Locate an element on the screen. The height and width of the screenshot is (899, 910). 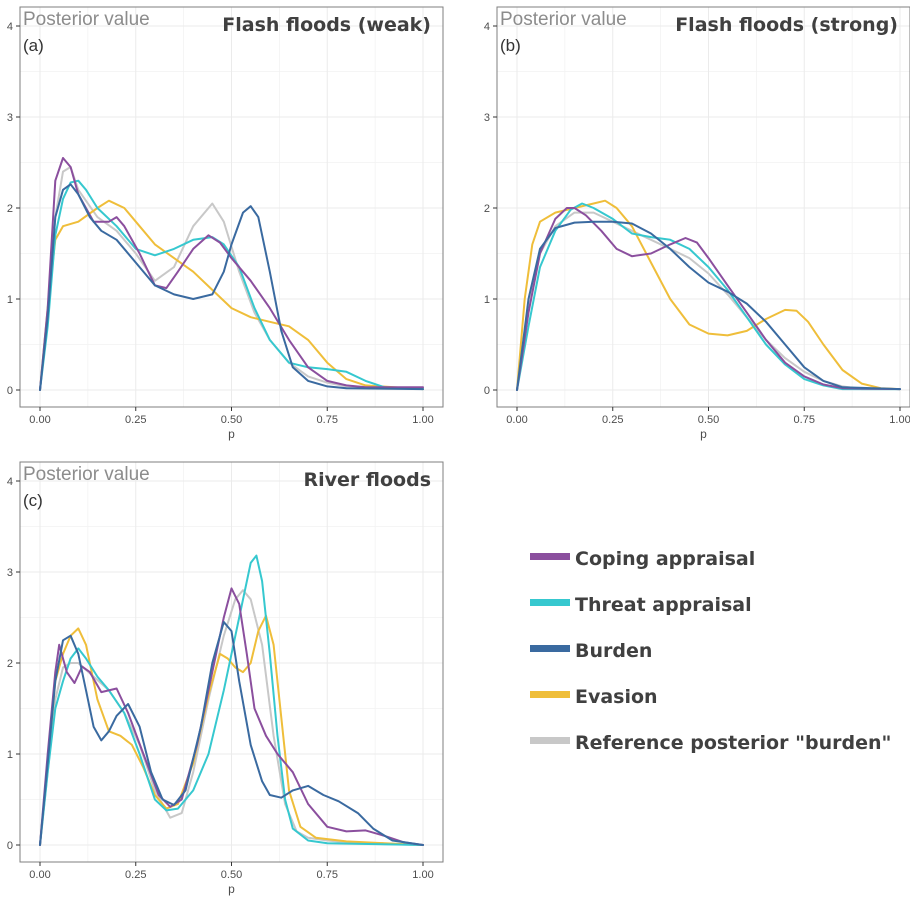
legend-swatch-threat is located at coordinates (550, 602).